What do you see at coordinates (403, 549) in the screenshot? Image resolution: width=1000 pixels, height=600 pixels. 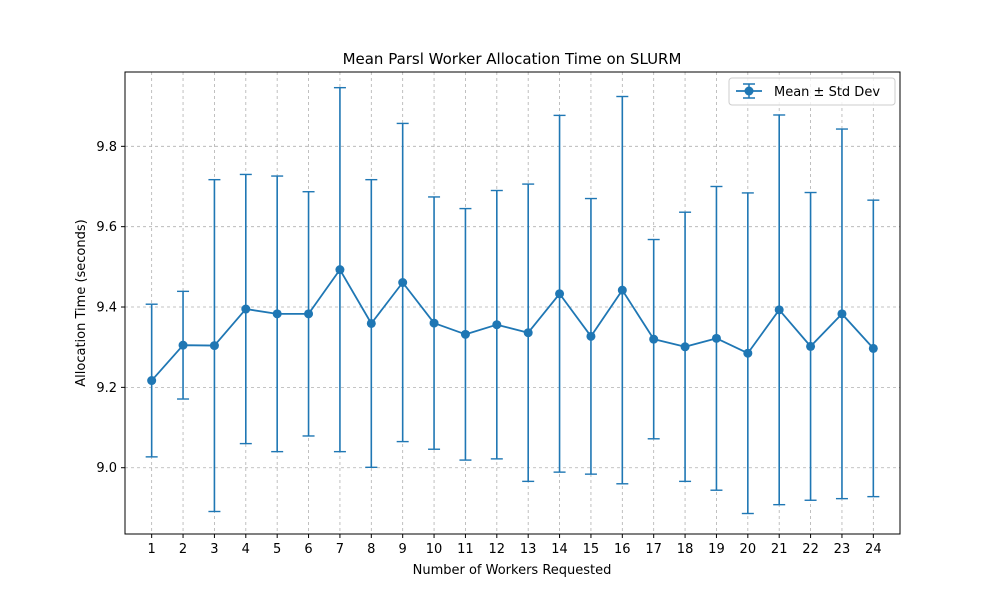 I see `x-tick-label: 9` at bounding box center [403, 549].